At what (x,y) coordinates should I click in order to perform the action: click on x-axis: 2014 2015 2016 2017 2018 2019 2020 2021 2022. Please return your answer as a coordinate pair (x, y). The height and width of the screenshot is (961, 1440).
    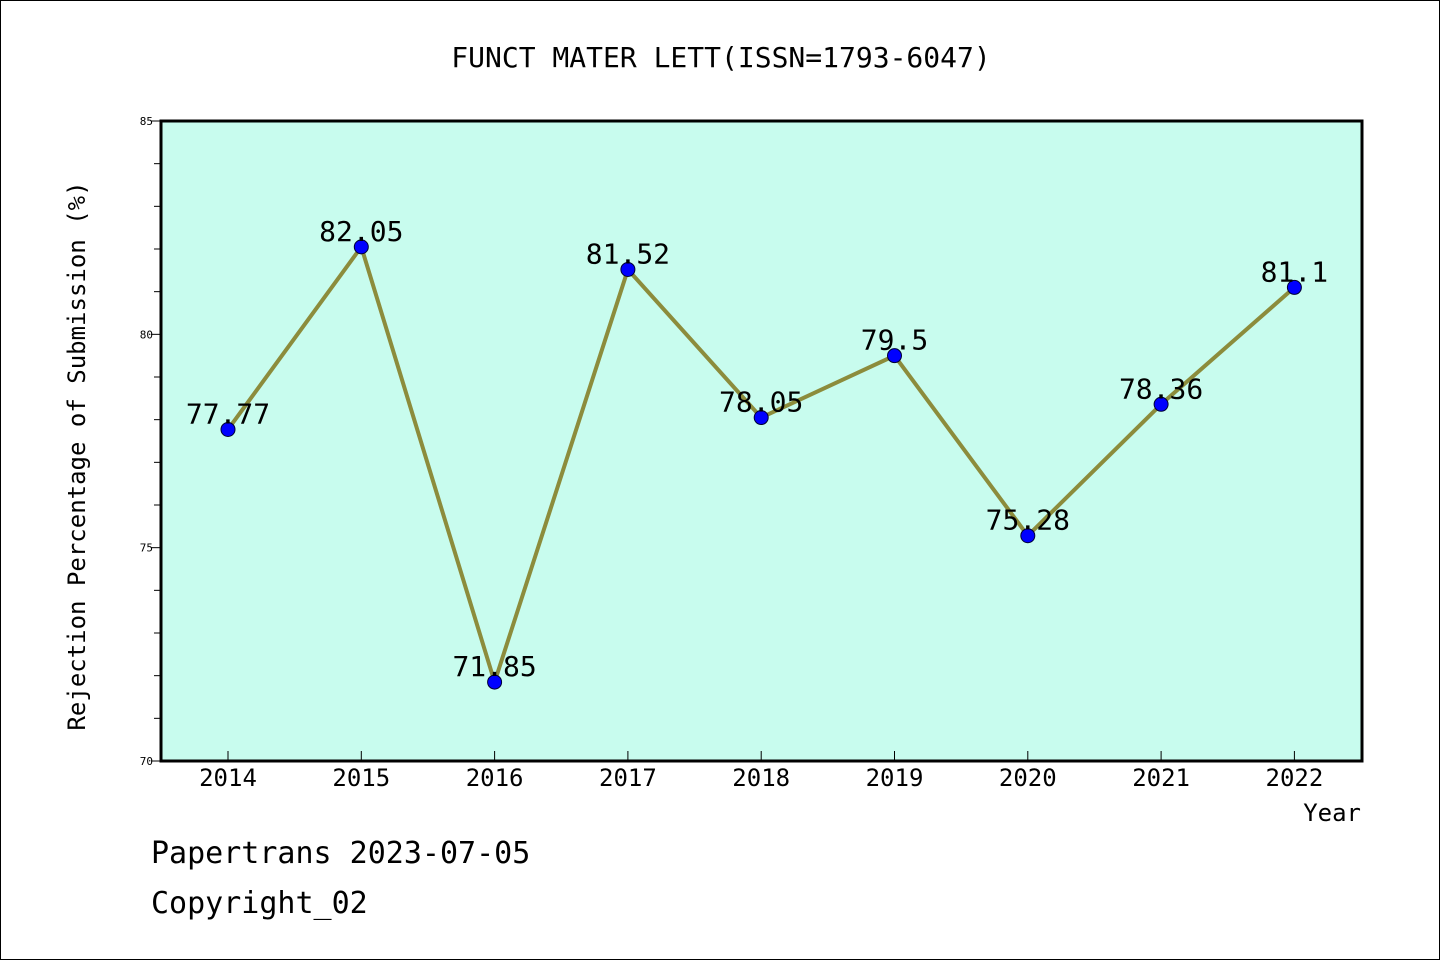
    Looking at the image, I should click on (761, 771).